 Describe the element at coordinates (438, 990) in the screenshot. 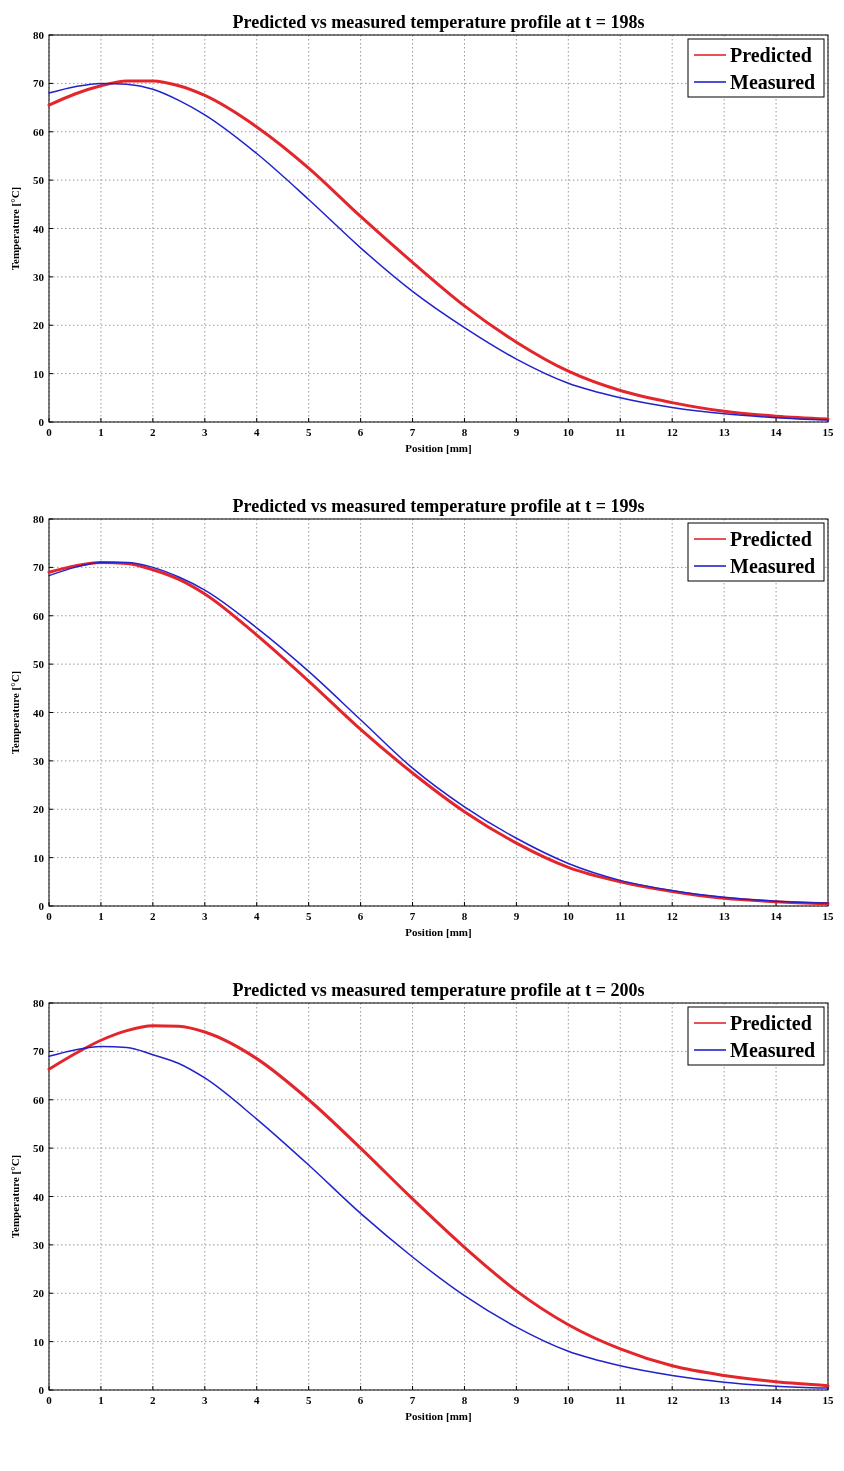

I see `chart-title: Predicted vs measured temperature profile at t = 200s` at that location.